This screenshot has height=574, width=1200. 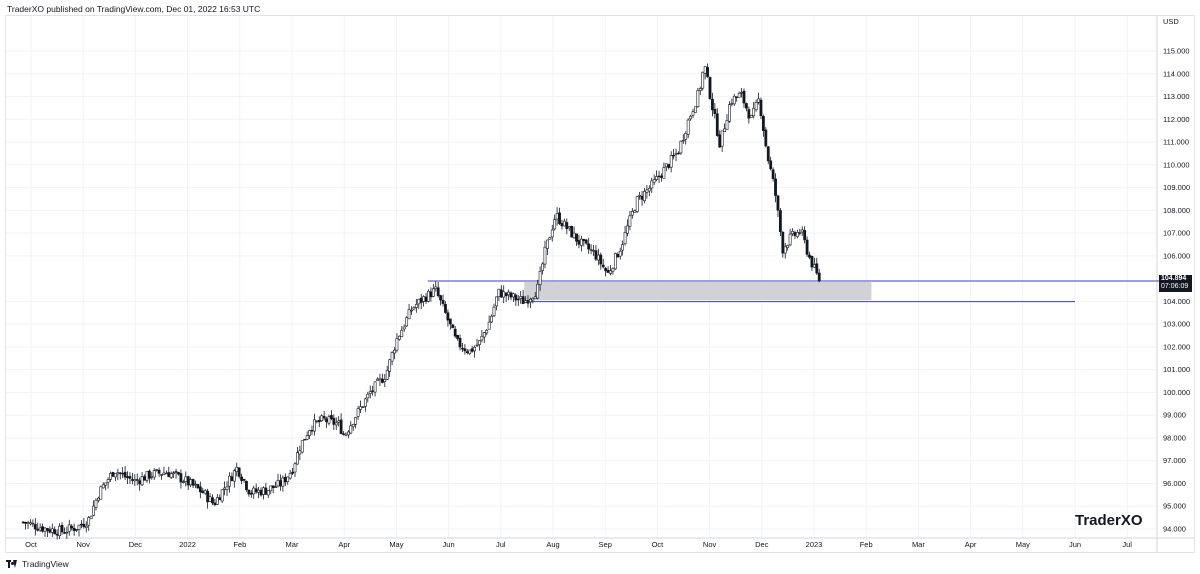 I want to click on y-tick-label: 99.000, so click(x=1174, y=415).